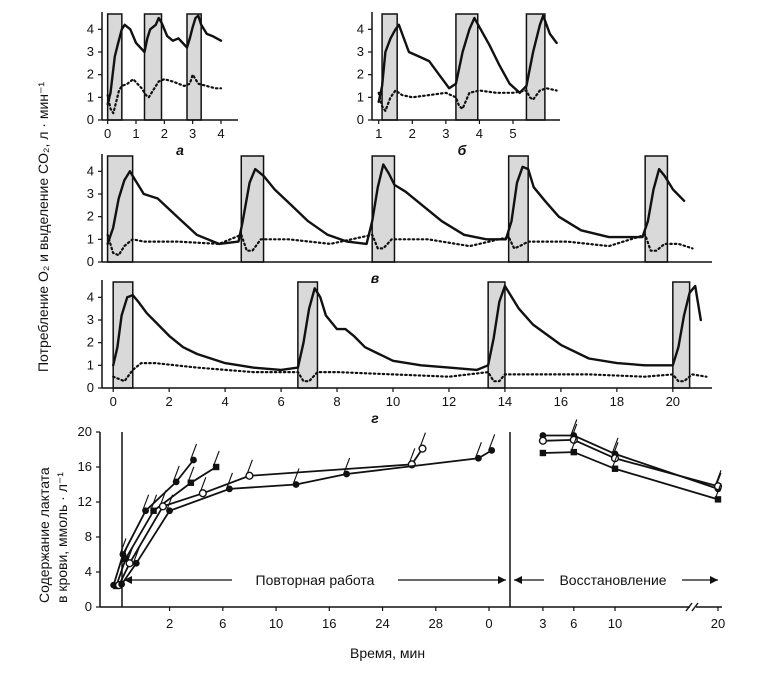 This screenshot has height=675, width=763. Describe the element at coordinates (617, 401) in the screenshot. I see `x-tick-label: 18` at that location.